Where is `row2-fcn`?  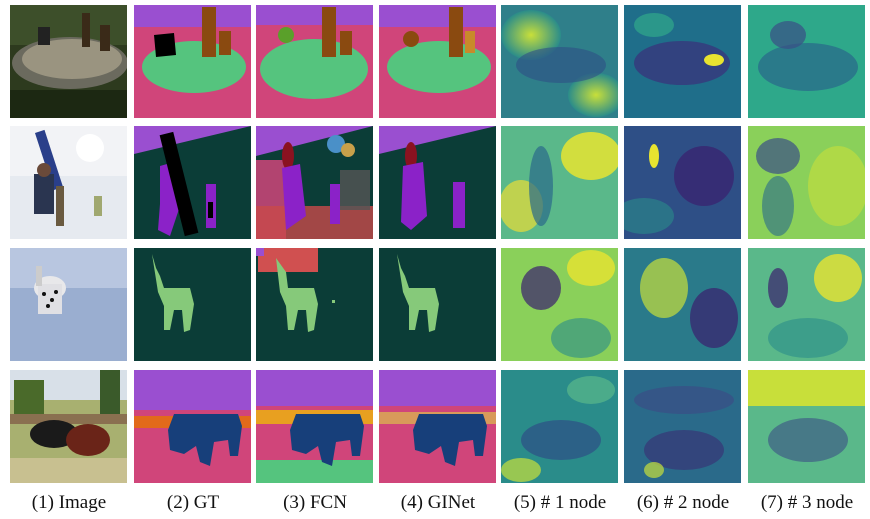 row2-fcn is located at coordinates (314, 182).